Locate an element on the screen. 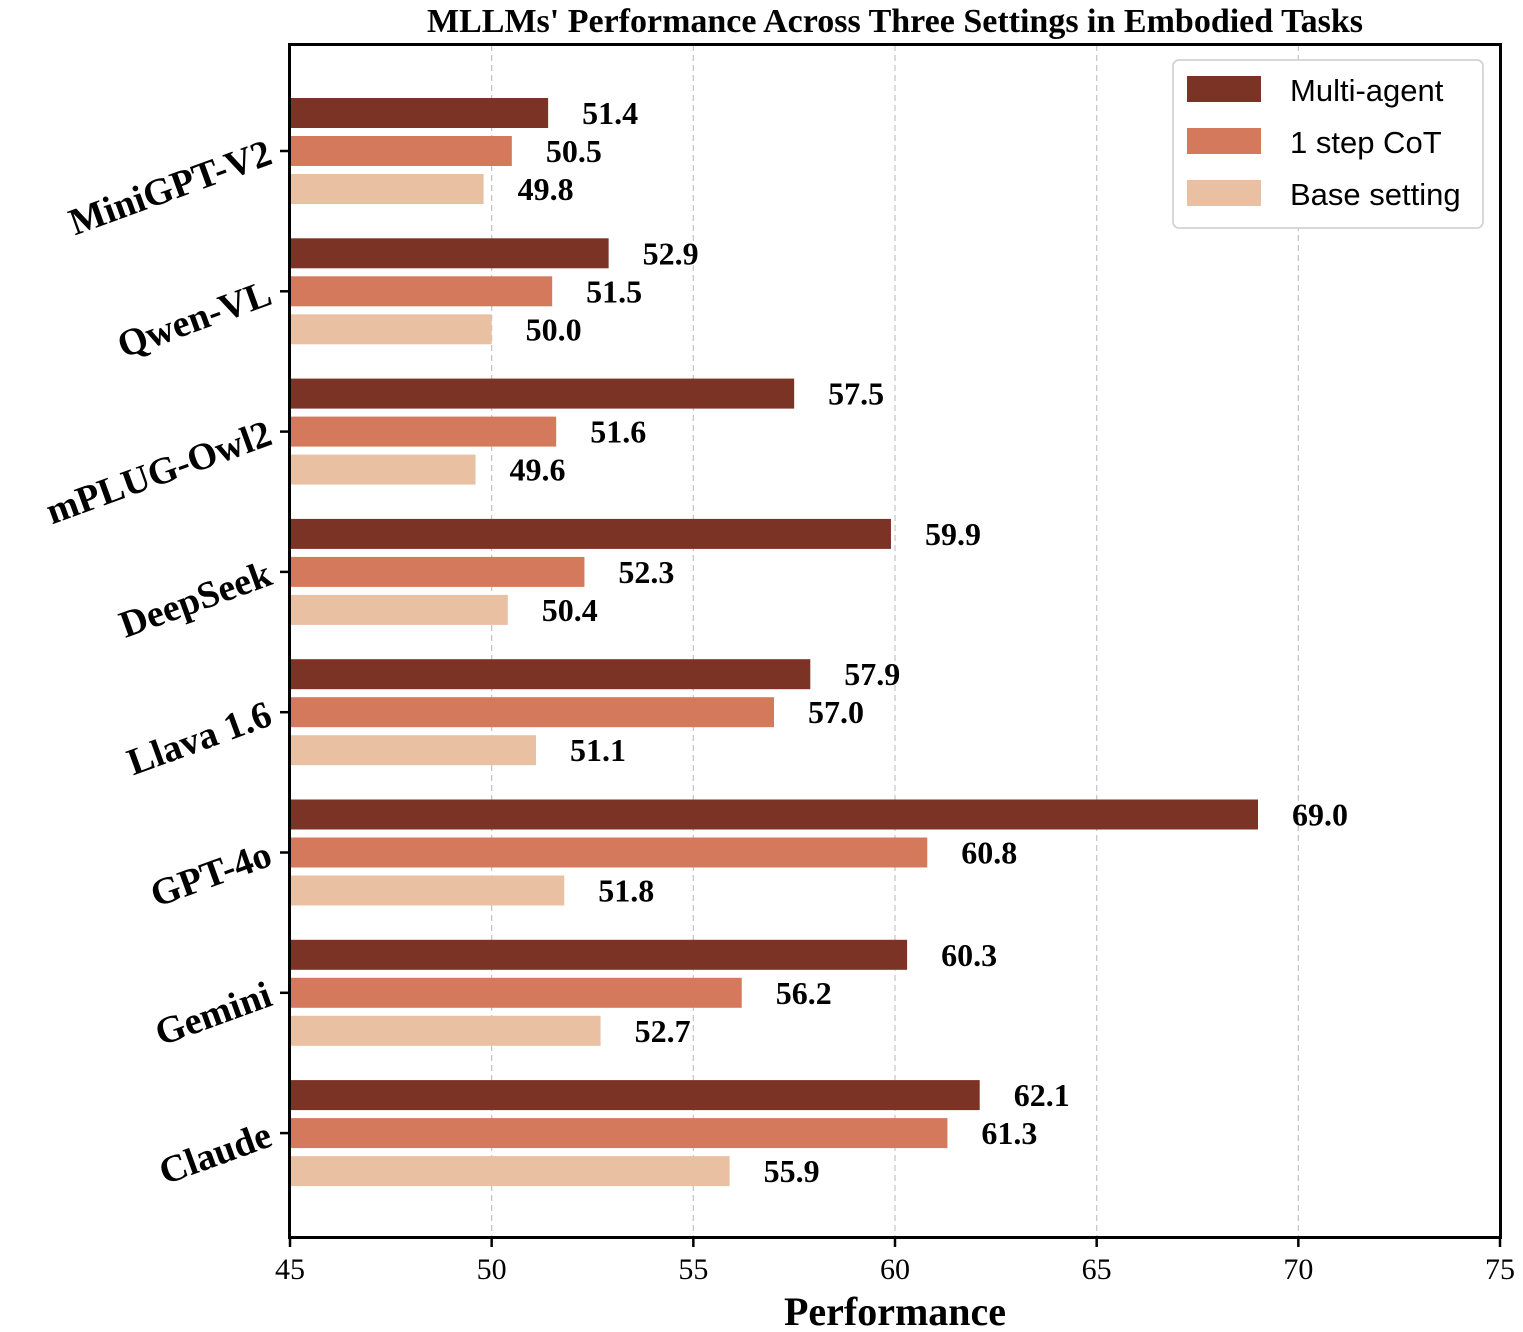 Image resolution: width=1523 pixels, height=1332 pixels. category-label: Gemini is located at coordinates (213, 1014).